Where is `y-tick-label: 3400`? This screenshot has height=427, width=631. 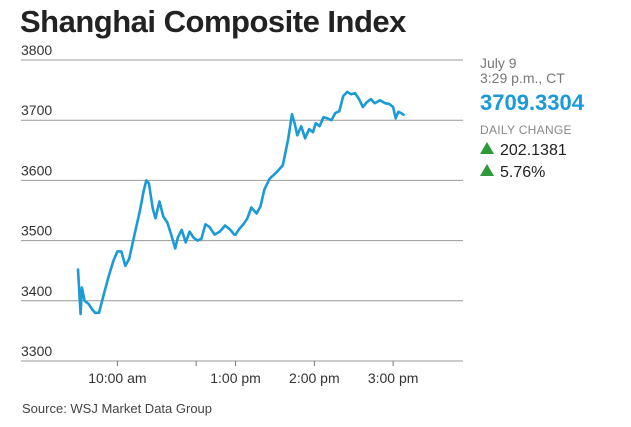 y-tick-label: 3400 is located at coordinates (36, 291).